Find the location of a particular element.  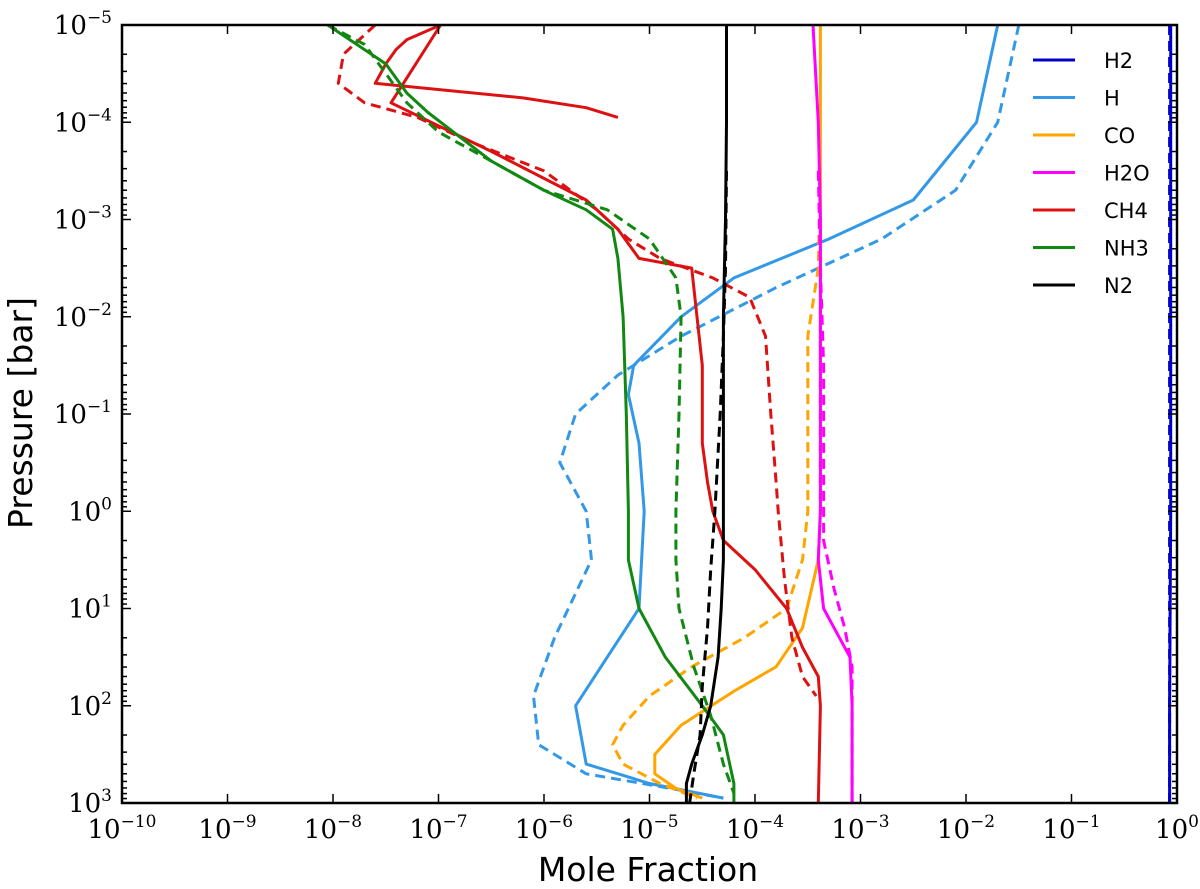

legend: H2 H CO H2O CH4 NH3 N2 is located at coordinates (1091, 173).